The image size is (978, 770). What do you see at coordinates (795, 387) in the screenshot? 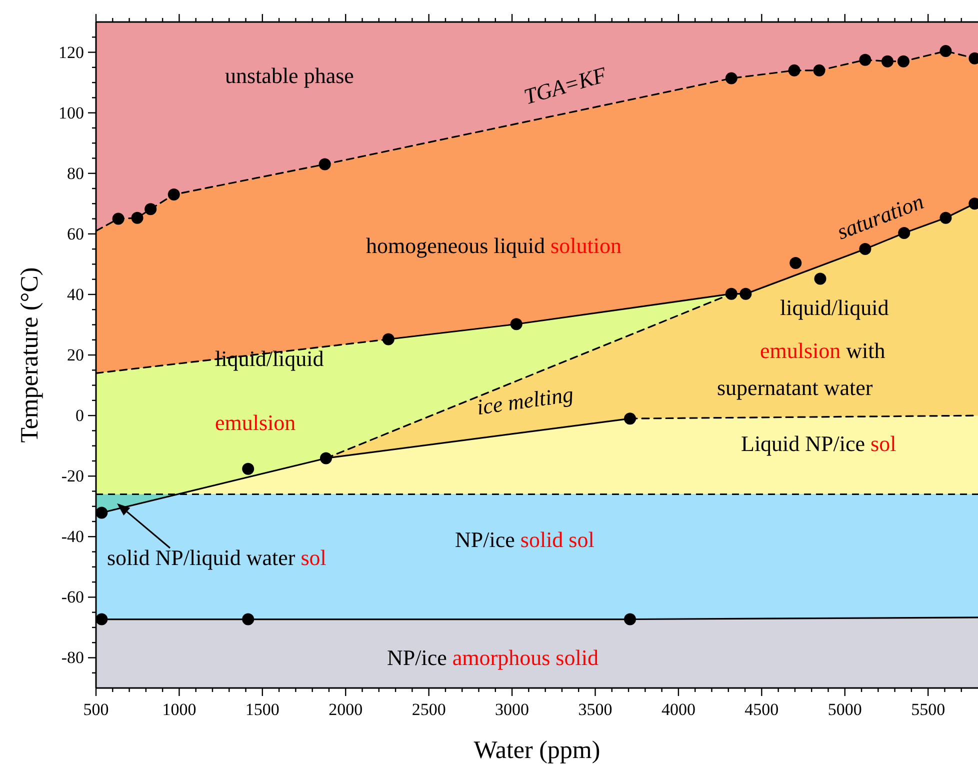
I see `annotation: supernatant water` at bounding box center [795, 387].